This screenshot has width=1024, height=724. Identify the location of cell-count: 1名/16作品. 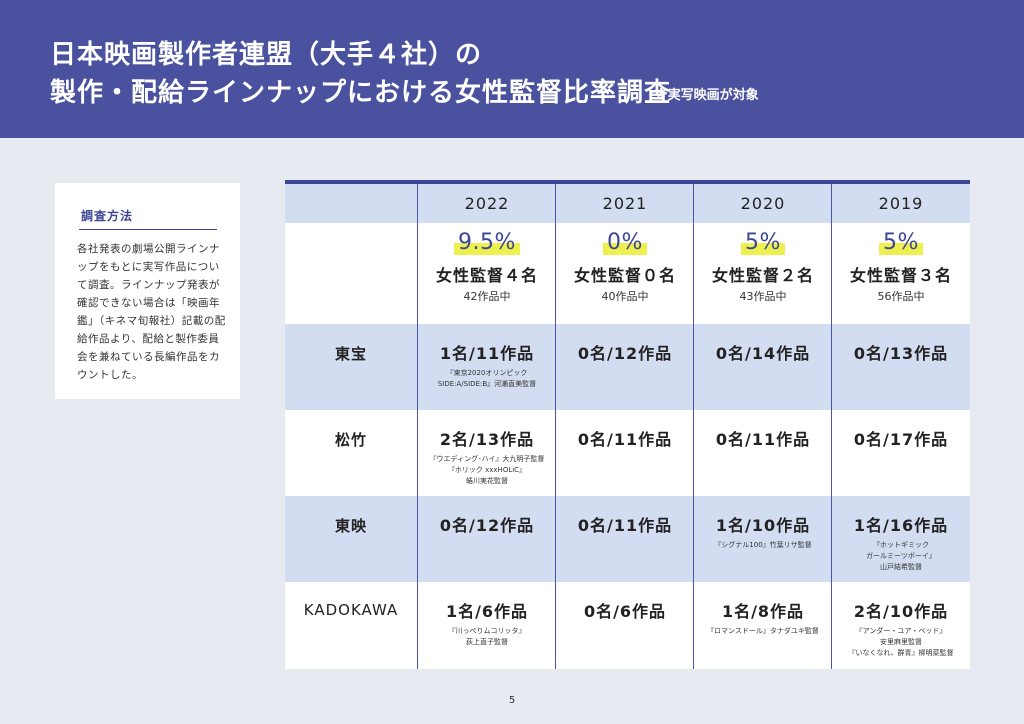
(901, 525).